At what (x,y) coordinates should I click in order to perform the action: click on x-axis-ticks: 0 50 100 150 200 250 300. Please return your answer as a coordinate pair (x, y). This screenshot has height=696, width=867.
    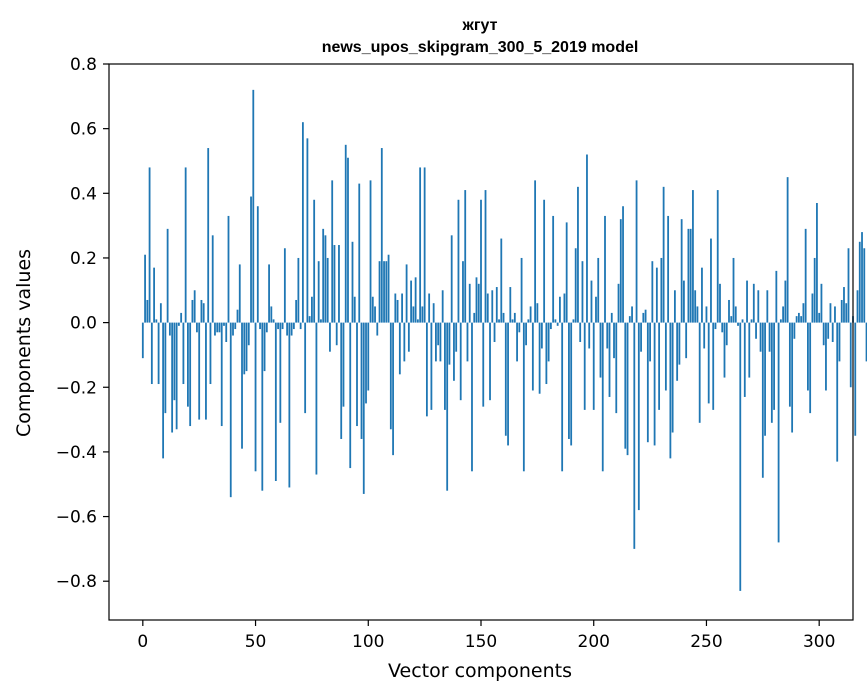
    Looking at the image, I should click on (486, 636).